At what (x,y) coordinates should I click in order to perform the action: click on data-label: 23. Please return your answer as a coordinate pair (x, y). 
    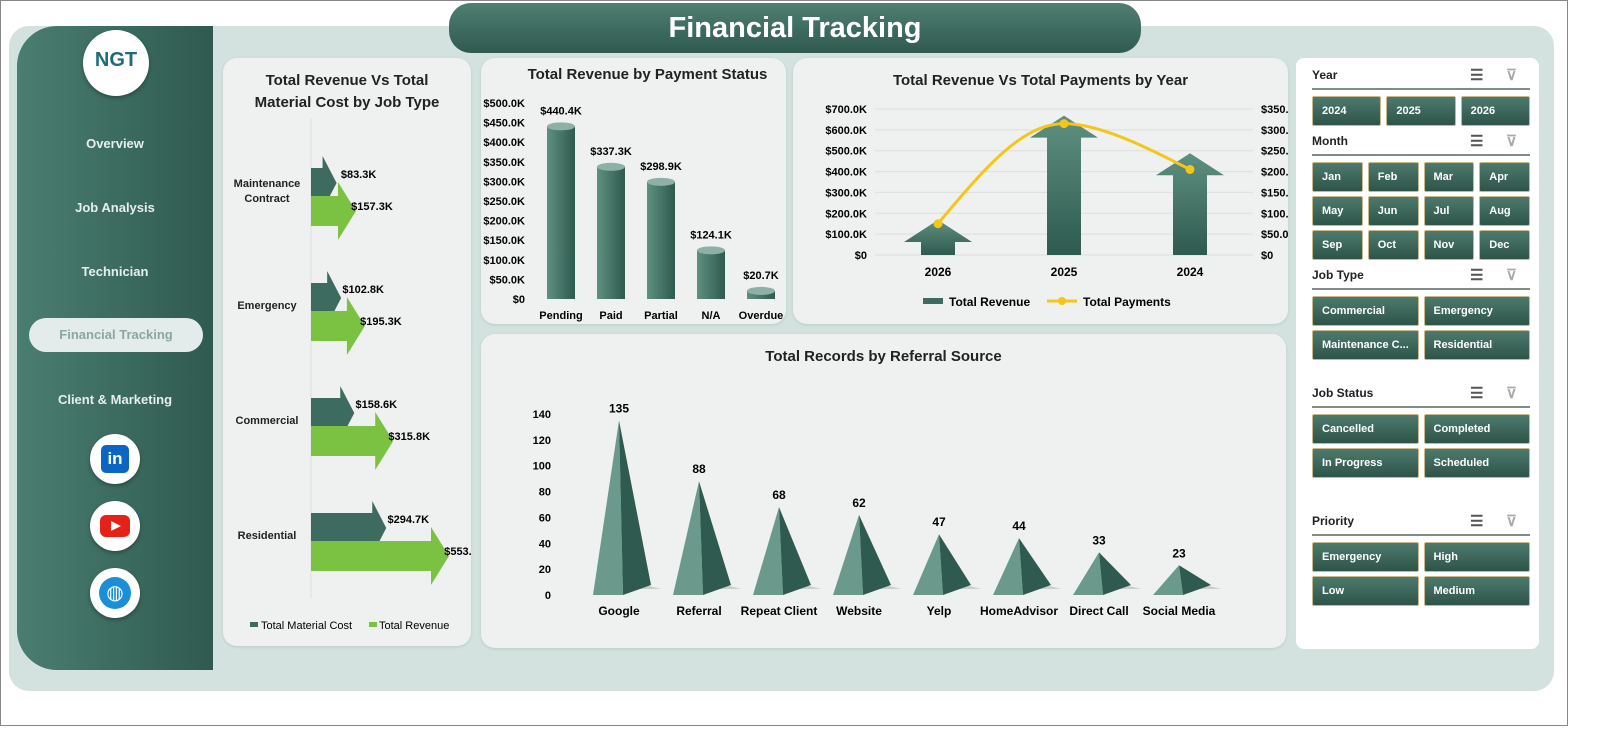
    Looking at the image, I should click on (1179, 553).